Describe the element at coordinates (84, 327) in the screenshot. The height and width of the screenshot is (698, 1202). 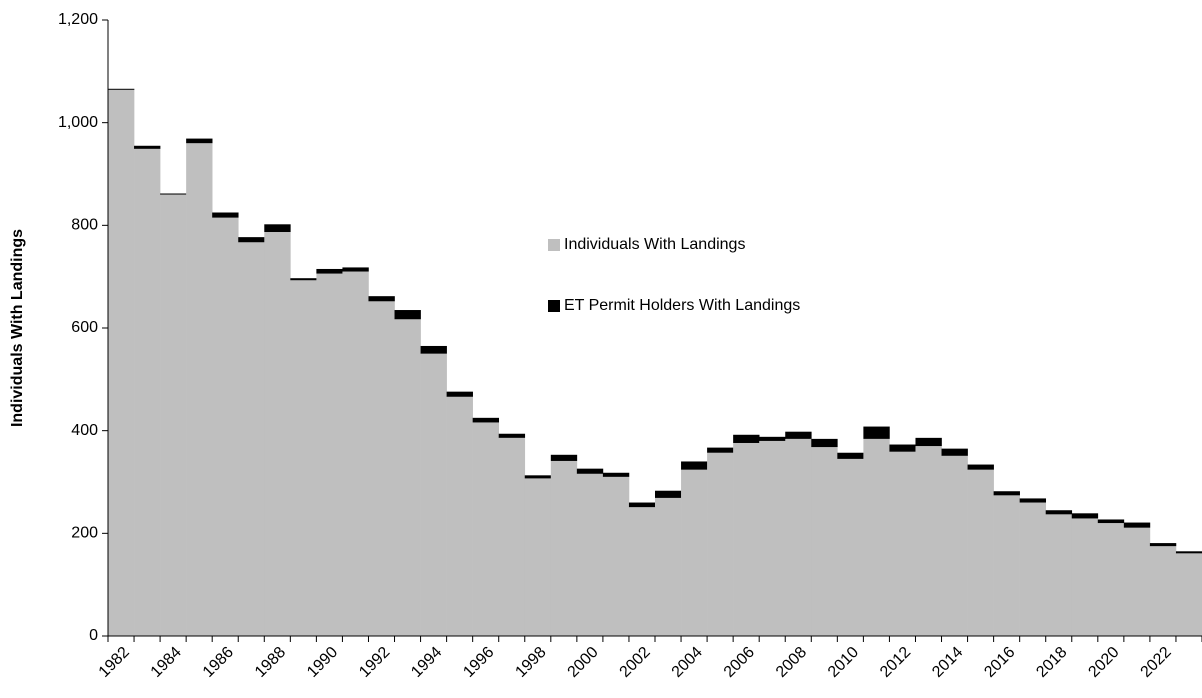
I see `y-tick-label: 600` at that location.